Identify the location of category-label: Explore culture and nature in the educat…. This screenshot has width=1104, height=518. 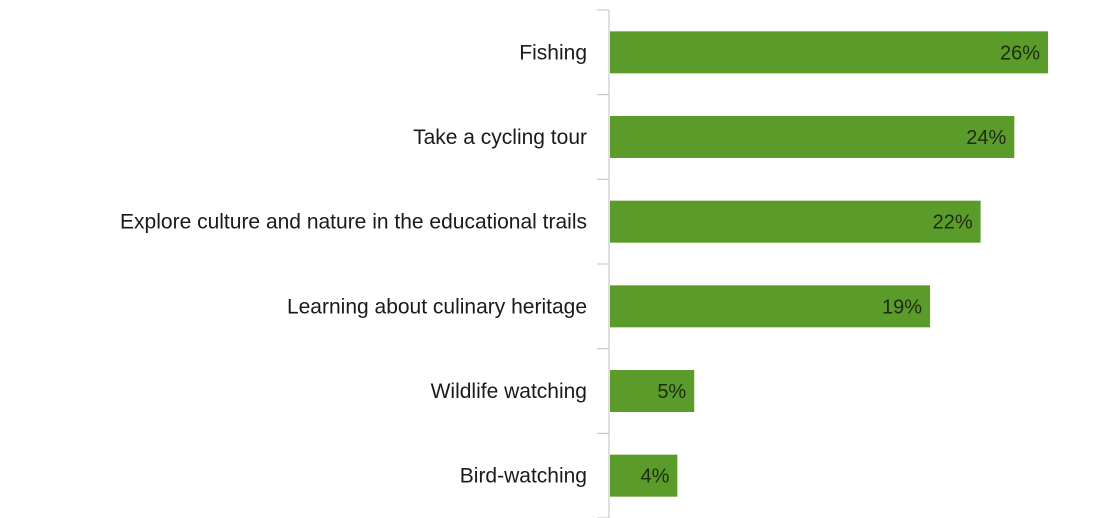
(353, 222).